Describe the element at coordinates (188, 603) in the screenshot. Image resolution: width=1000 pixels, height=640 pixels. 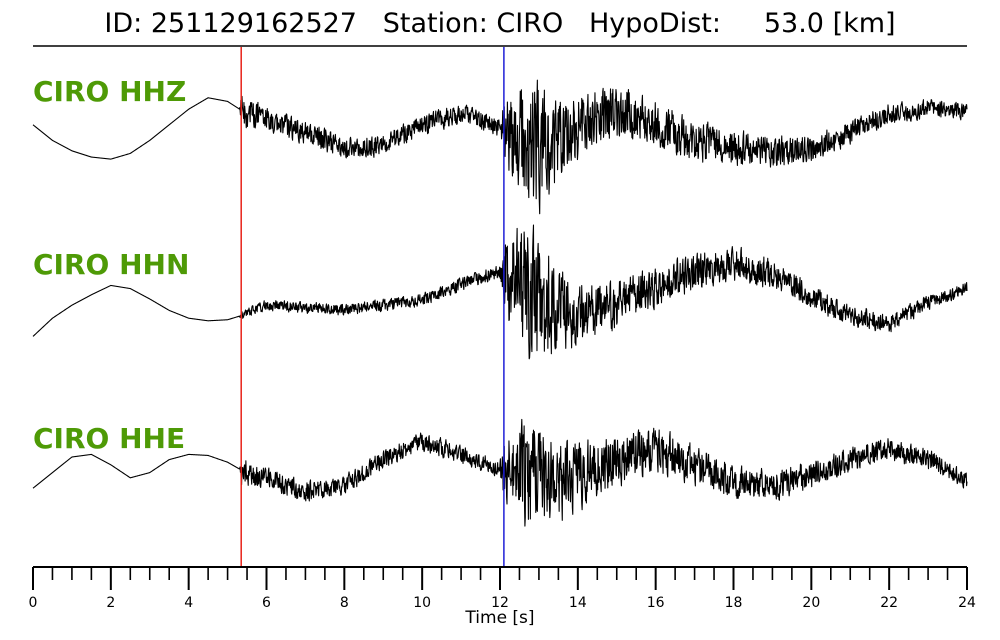
I see `x-tick-label: 4` at that location.